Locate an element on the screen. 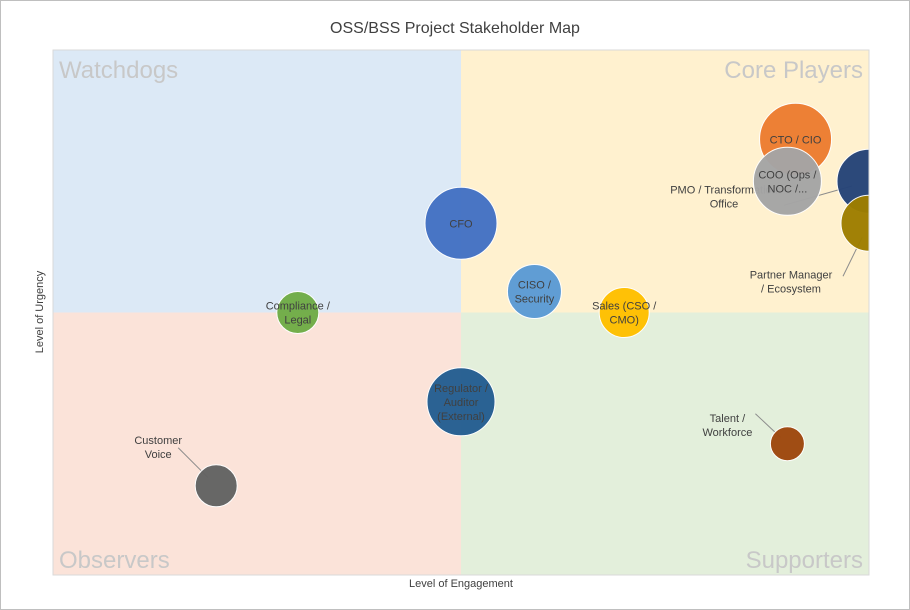 The image size is (910, 610). data-label-partner-manager-ecosystem: Partner Manager / Ecosystem is located at coordinates (791, 282).